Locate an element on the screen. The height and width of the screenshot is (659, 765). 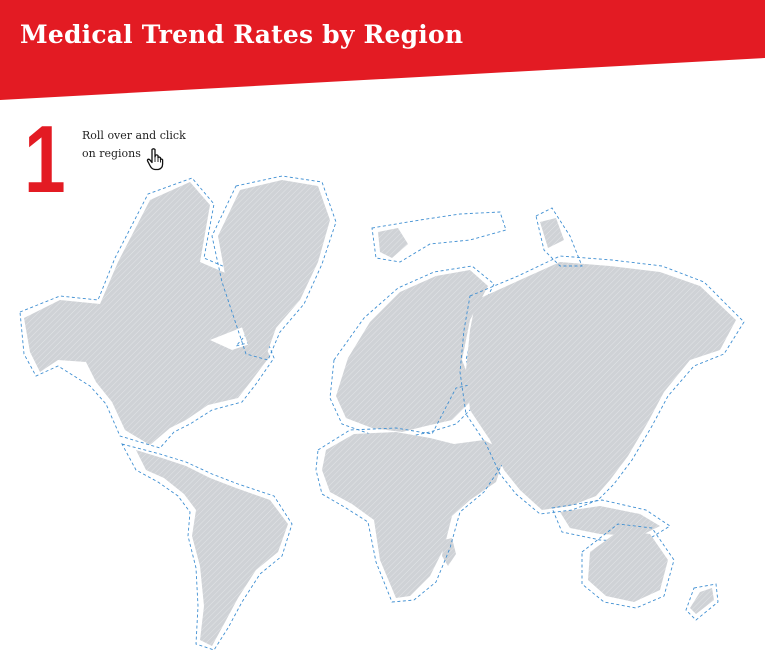
pointer-hand-icon is located at coordinates (155, 159).